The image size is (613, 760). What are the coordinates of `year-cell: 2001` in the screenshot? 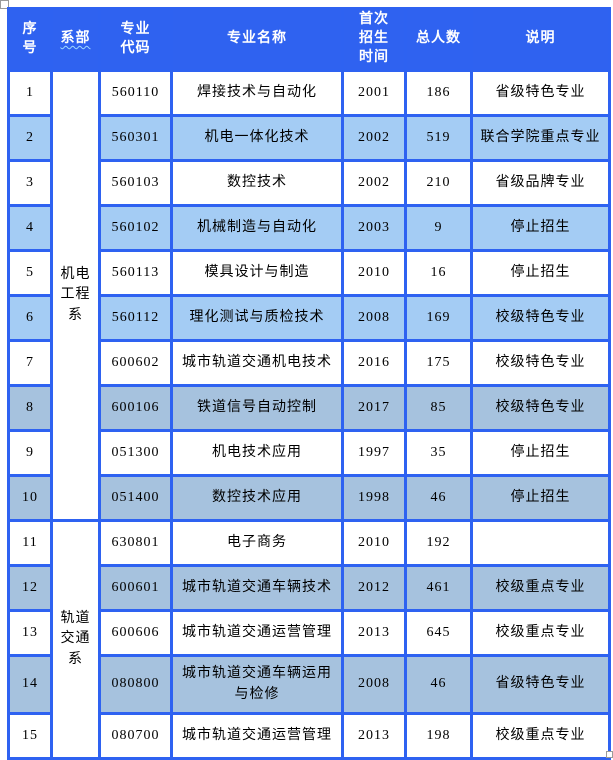 It's located at (374, 93).